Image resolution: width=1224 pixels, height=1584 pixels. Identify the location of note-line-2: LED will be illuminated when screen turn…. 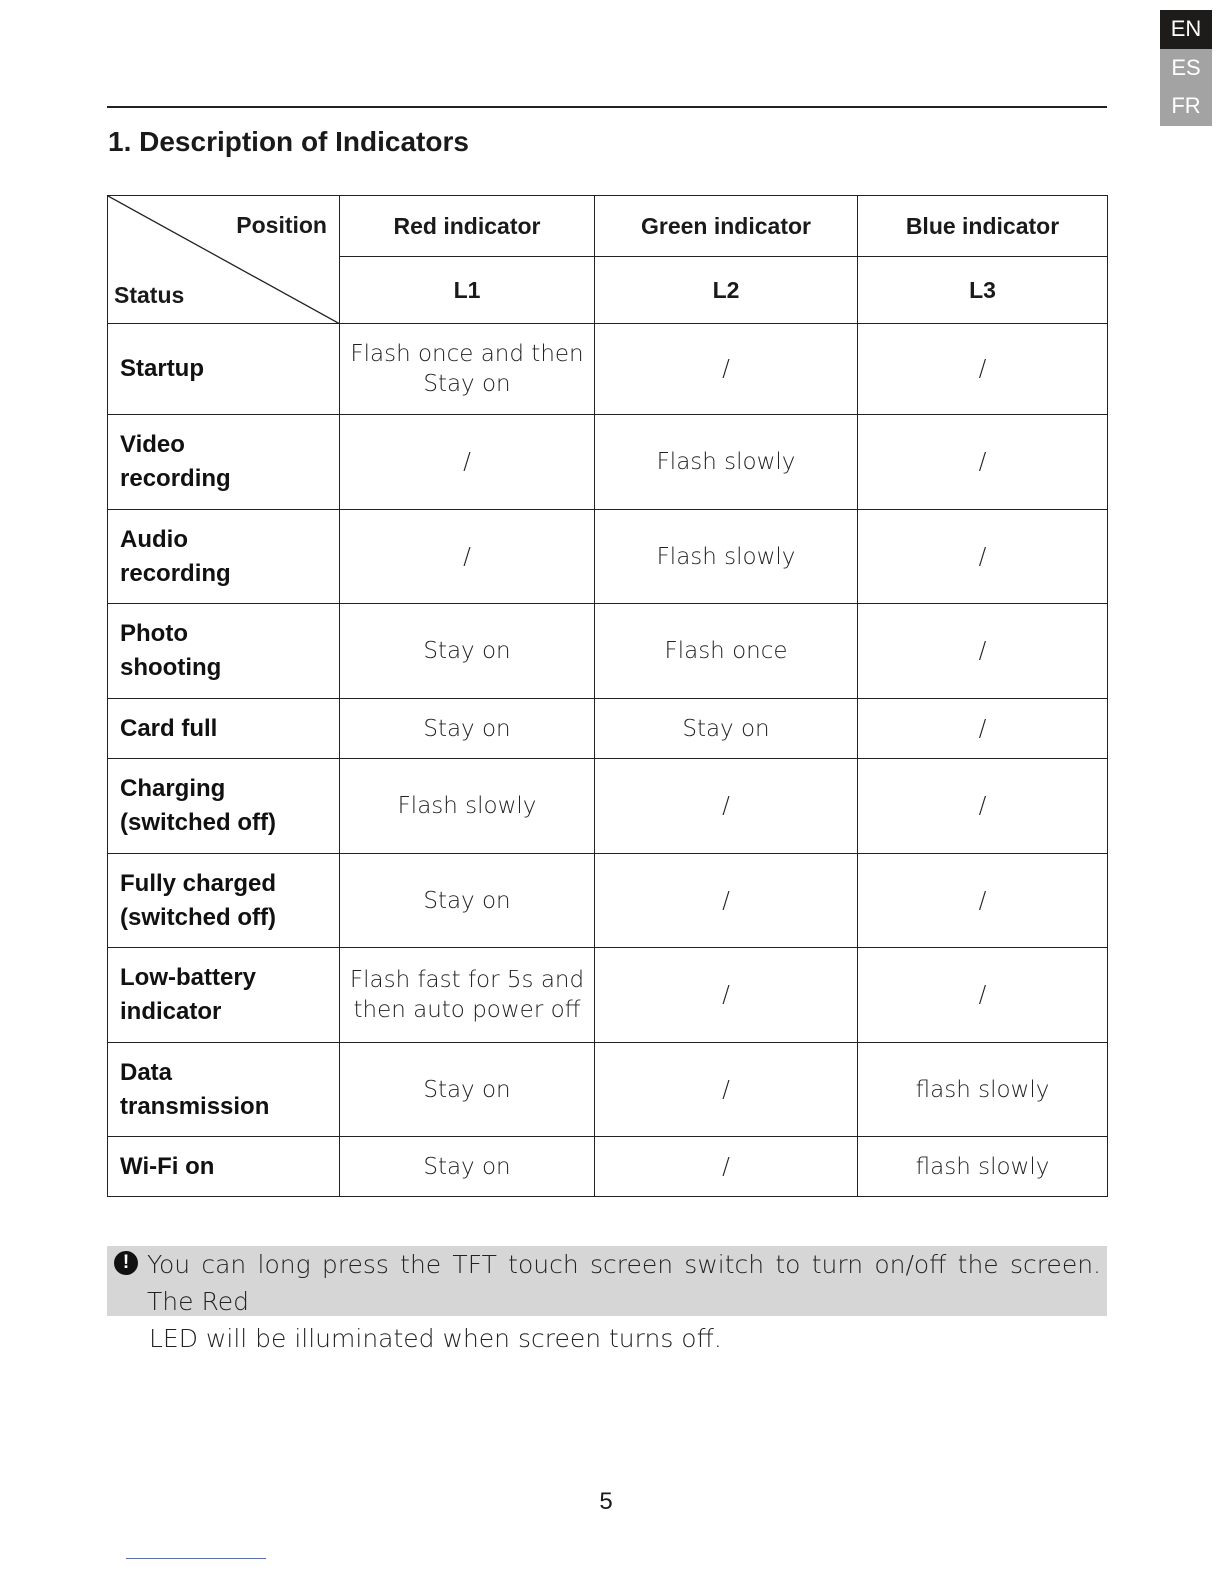
(435, 1338).